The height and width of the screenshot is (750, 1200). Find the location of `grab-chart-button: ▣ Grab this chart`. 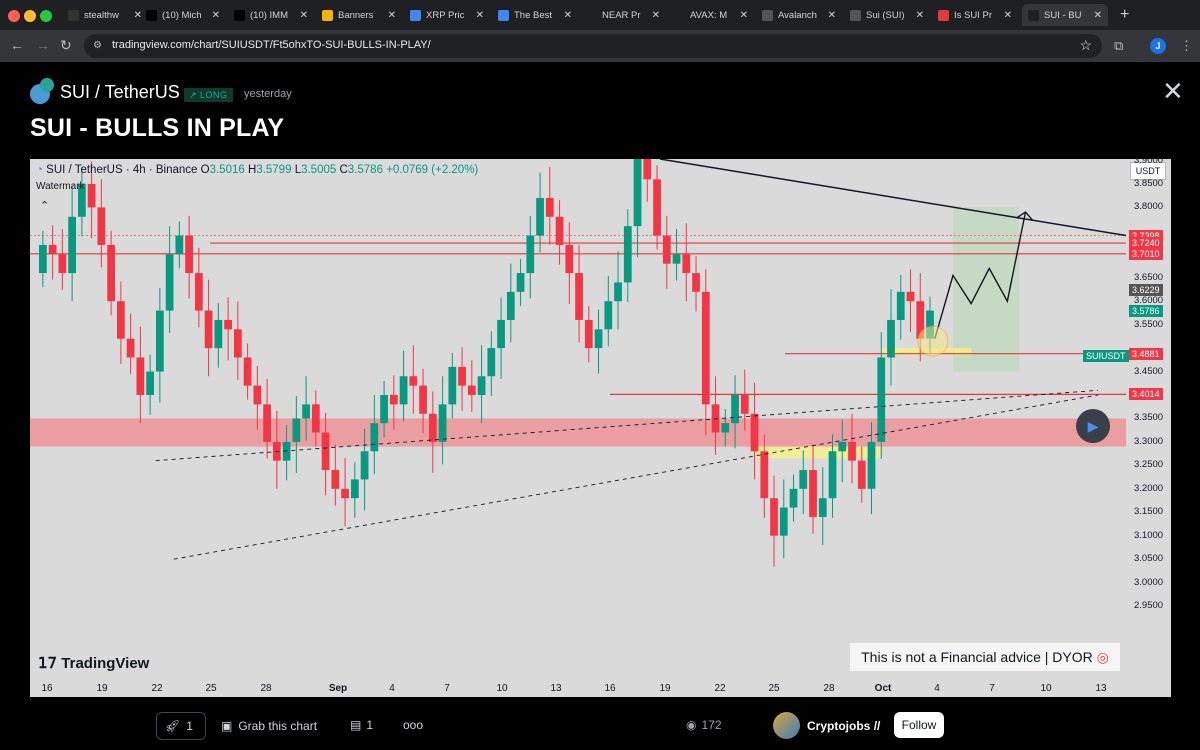

grab-chart-button: ▣ Grab this chart is located at coordinates (269, 726).